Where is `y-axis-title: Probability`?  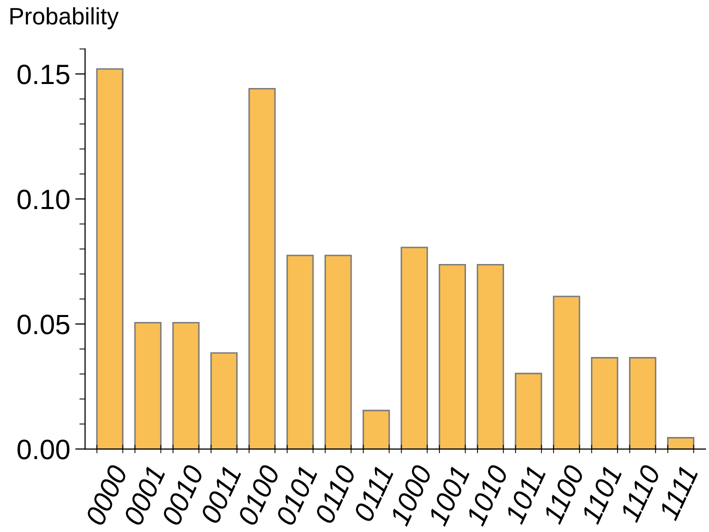 y-axis-title: Probability is located at coordinates (64, 18).